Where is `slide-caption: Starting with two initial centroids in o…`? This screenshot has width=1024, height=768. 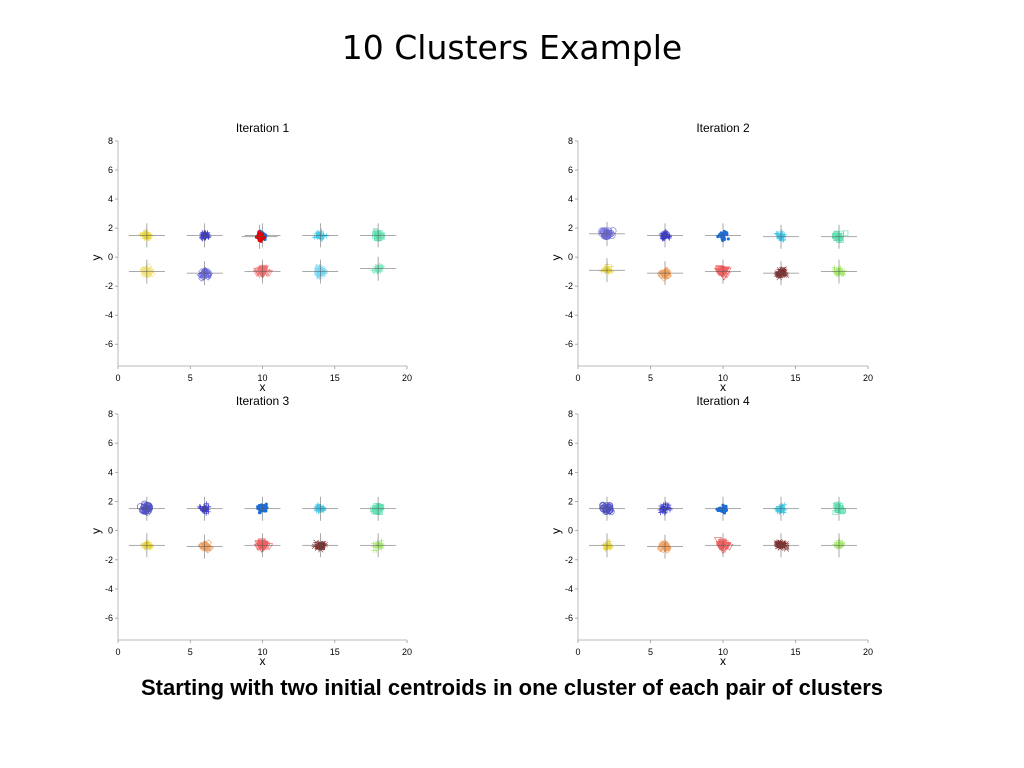 slide-caption: Starting with two initial centroids in o… is located at coordinates (511, 687).